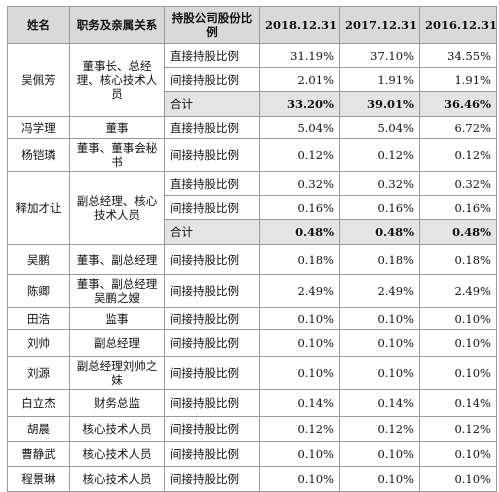 The height and width of the screenshot is (492, 499). Describe the element at coordinates (117, 155) in the screenshot. I see `person-relation: 董事、董事会秘书` at that location.